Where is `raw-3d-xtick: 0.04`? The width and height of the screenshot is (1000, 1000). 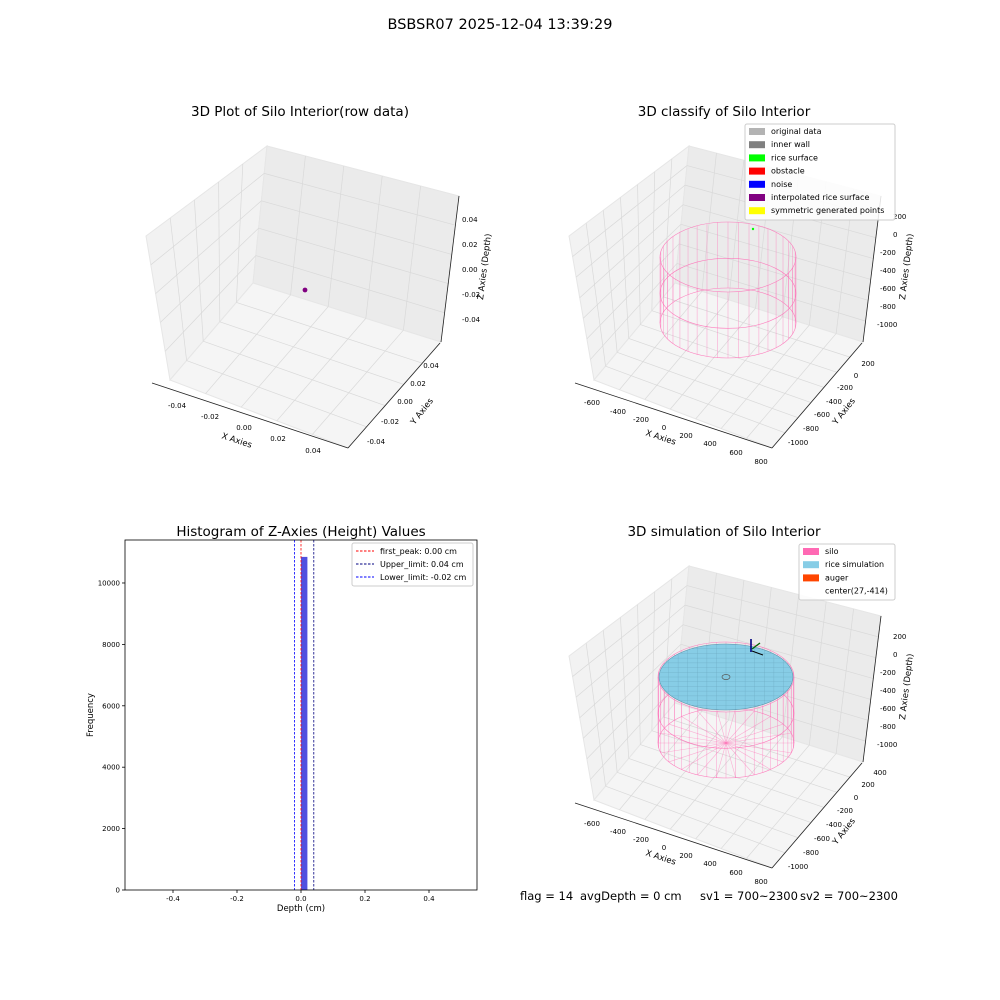
raw-3d-xtick: 0.04 is located at coordinates (313, 451).